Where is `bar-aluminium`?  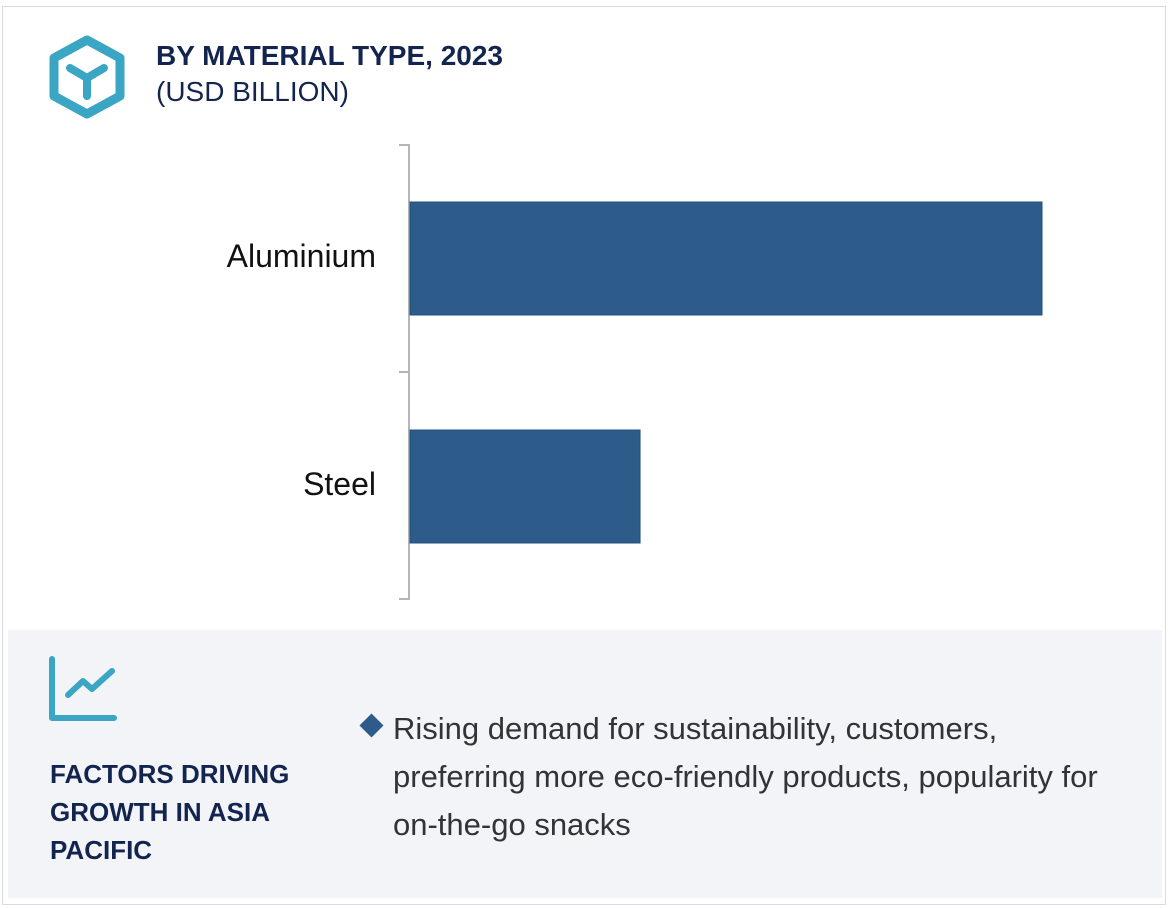 bar-aluminium is located at coordinates (726, 258).